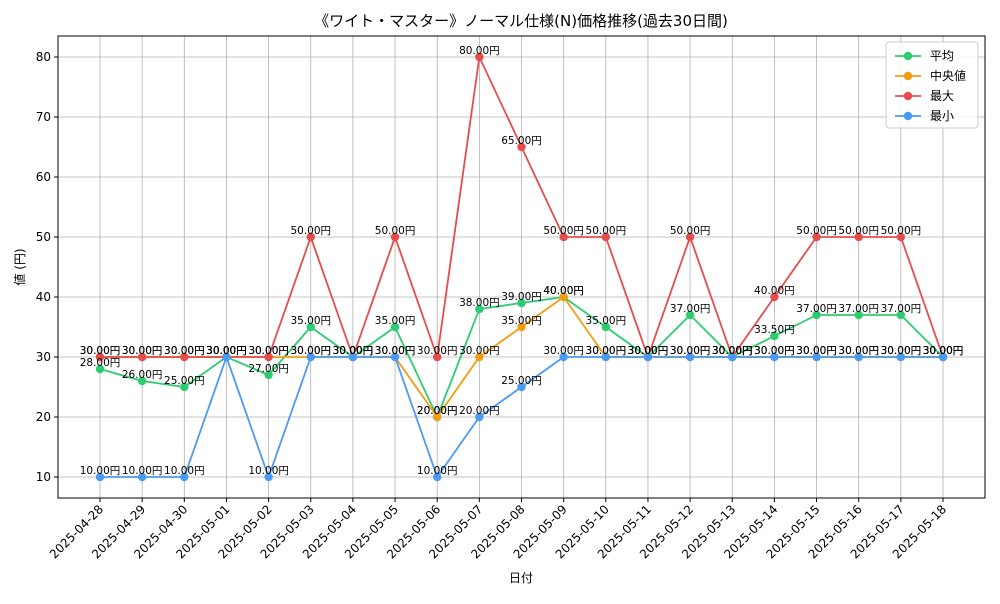  I want to click on y-tick-label: 10, so click(43, 477).